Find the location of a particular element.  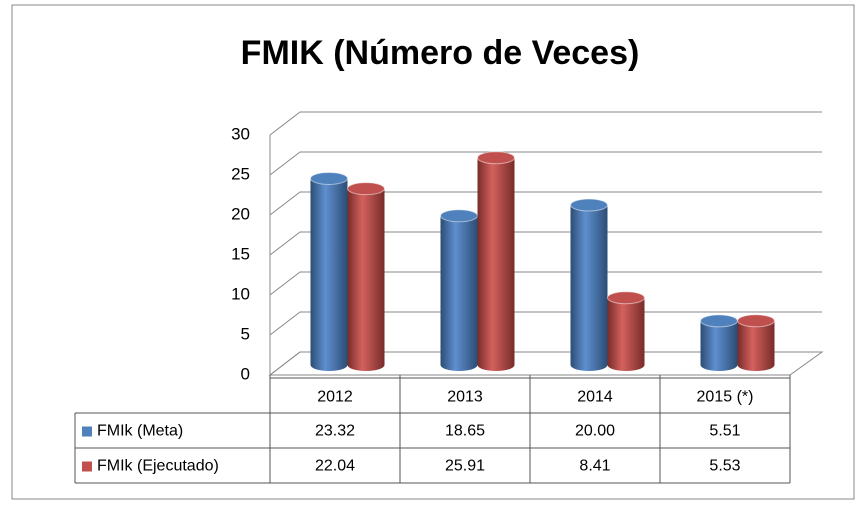

data-label: 5.53 is located at coordinates (724, 466).